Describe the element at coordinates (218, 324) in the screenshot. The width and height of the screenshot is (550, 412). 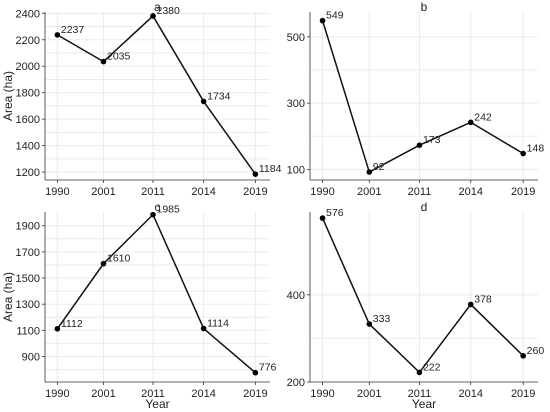
I see `data-label: 1114` at that location.